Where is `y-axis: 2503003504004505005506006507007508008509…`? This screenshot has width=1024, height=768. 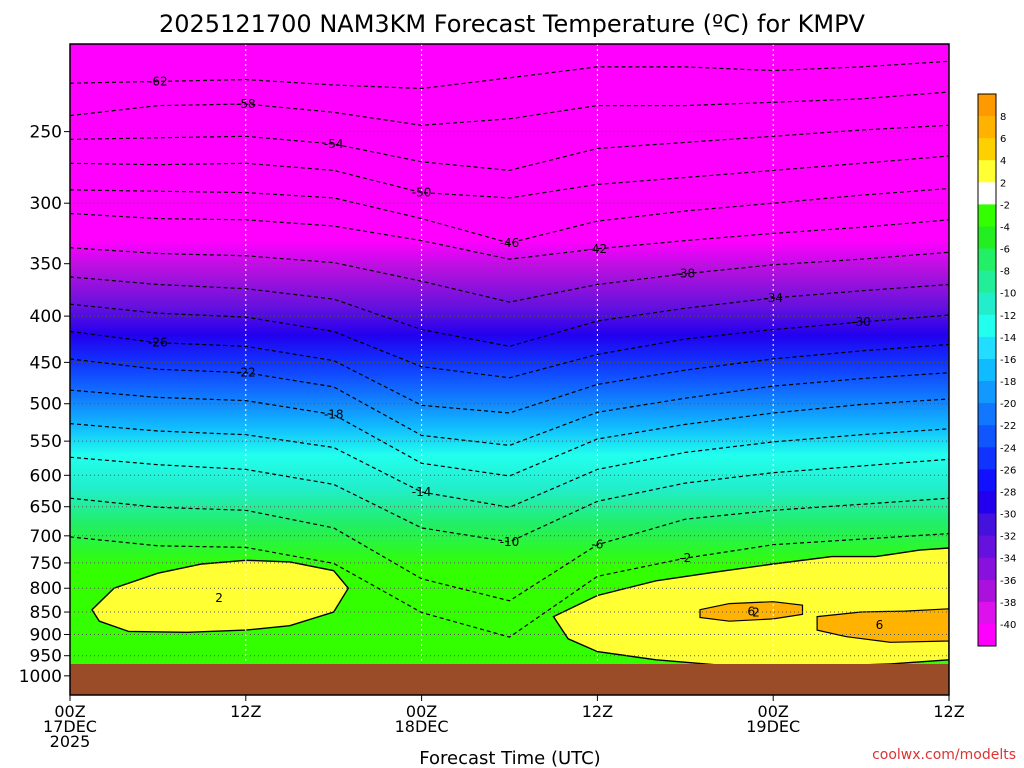
y-axis: 2503003504004505005506006507007508008509… is located at coordinates (44, 405).